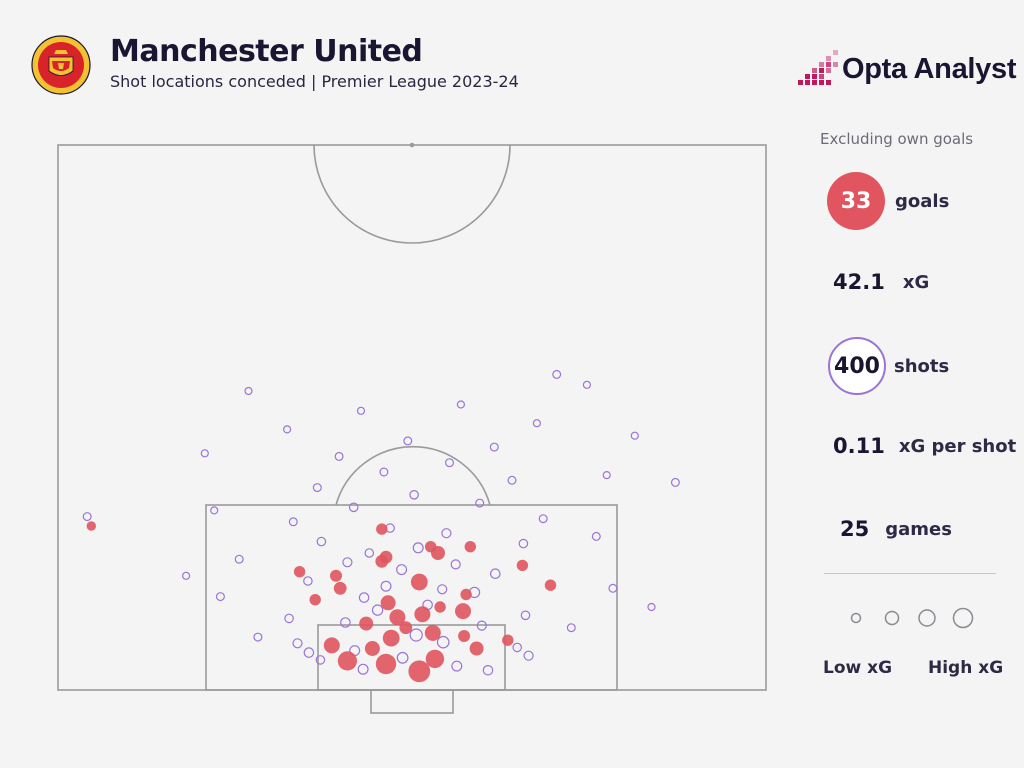  What do you see at coordinates (412, 145) in the screenshot?
I see `centre-spot` at bounding box center [412, 145].